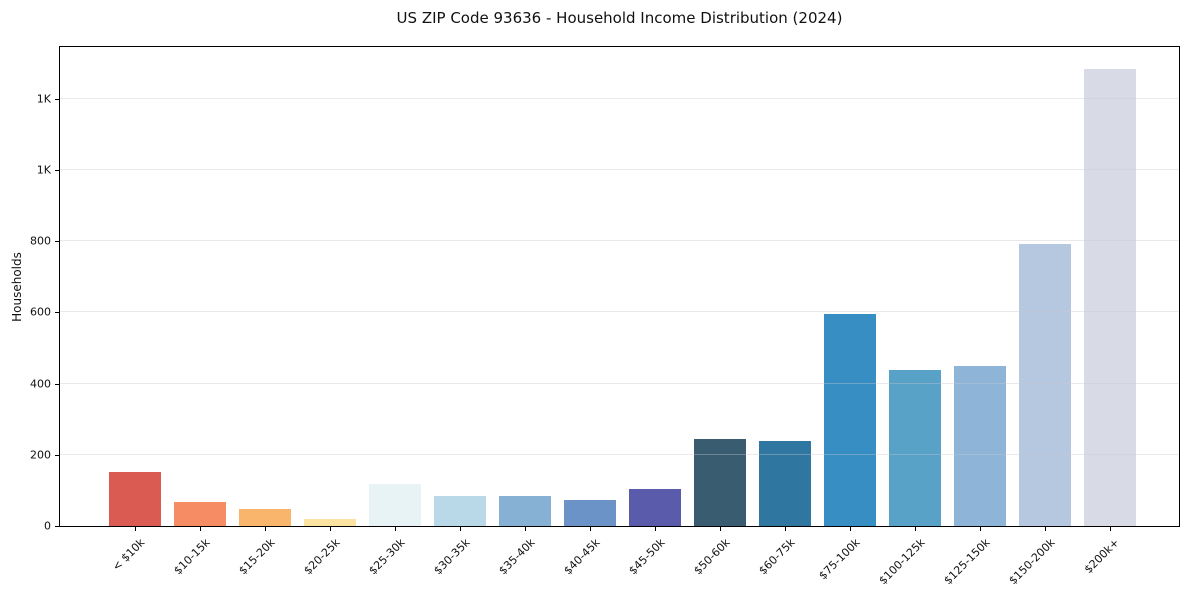 This screenshot has width=1189, height=590. Describe the element at coordinates (915, 448) in the screenshot. I see `bar-$100-125k` at that location.